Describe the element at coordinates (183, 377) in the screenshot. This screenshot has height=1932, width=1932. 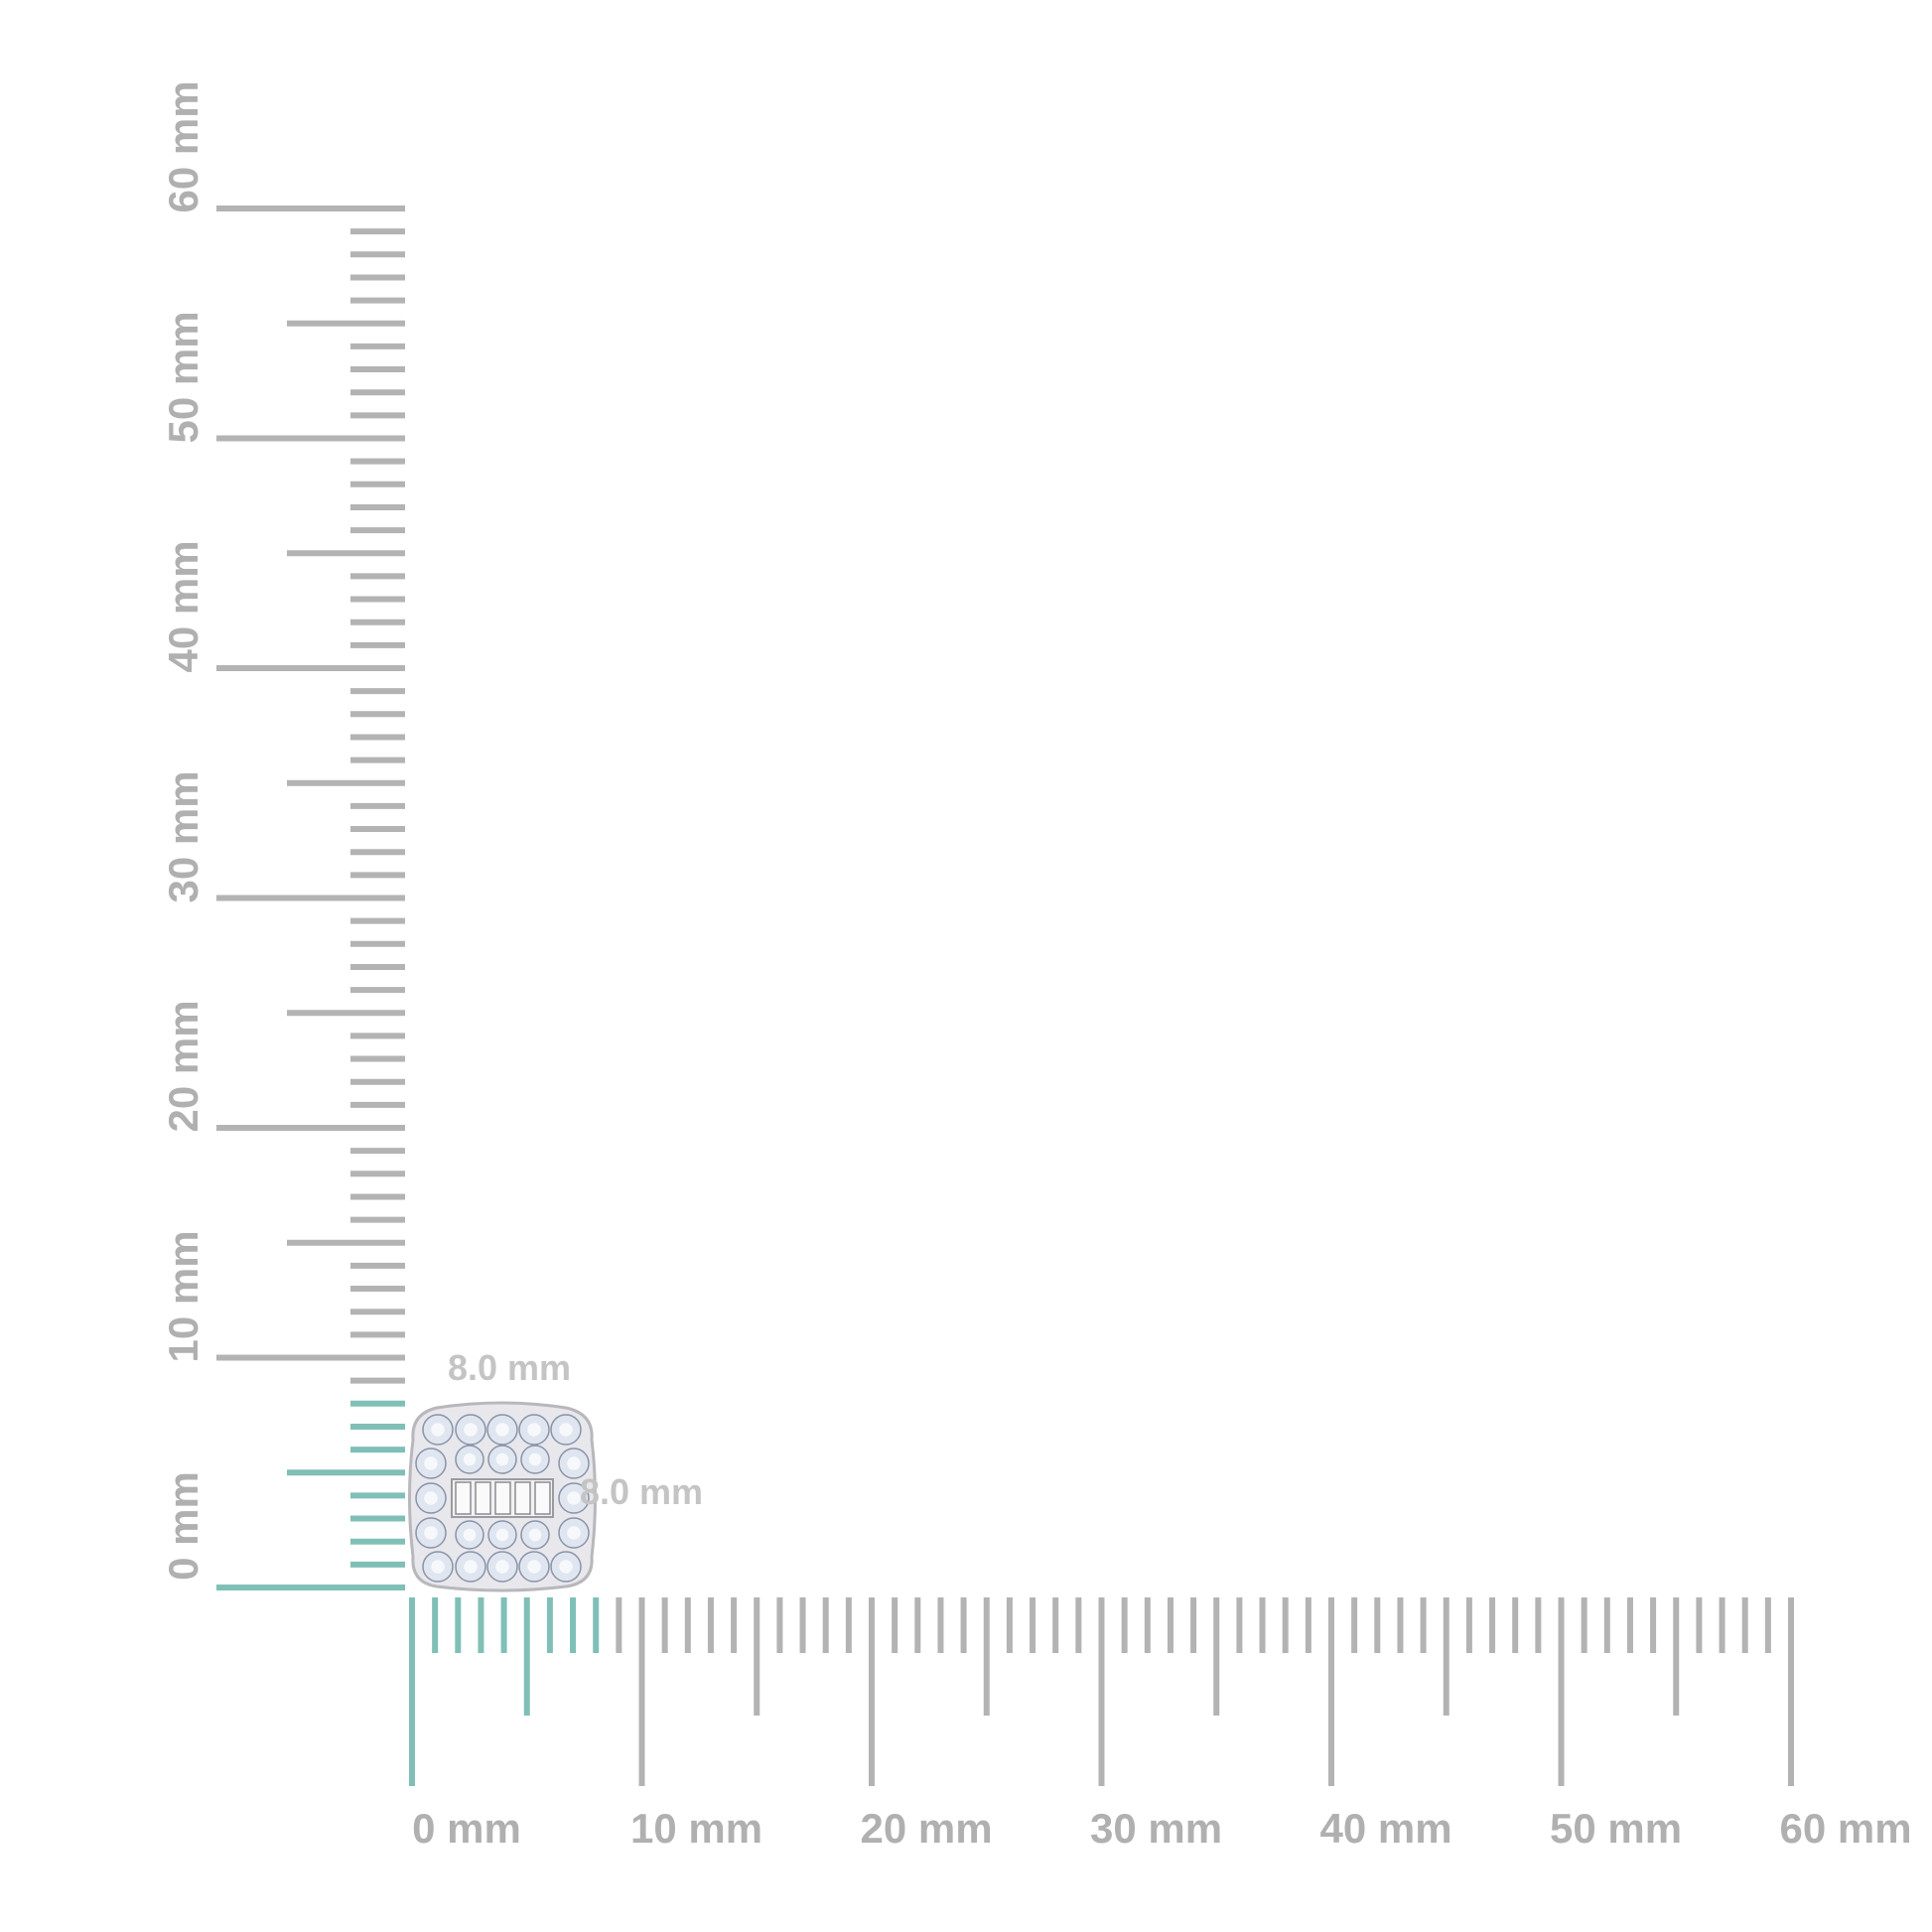
I see `y-axis-label: 50 mm` at that location.